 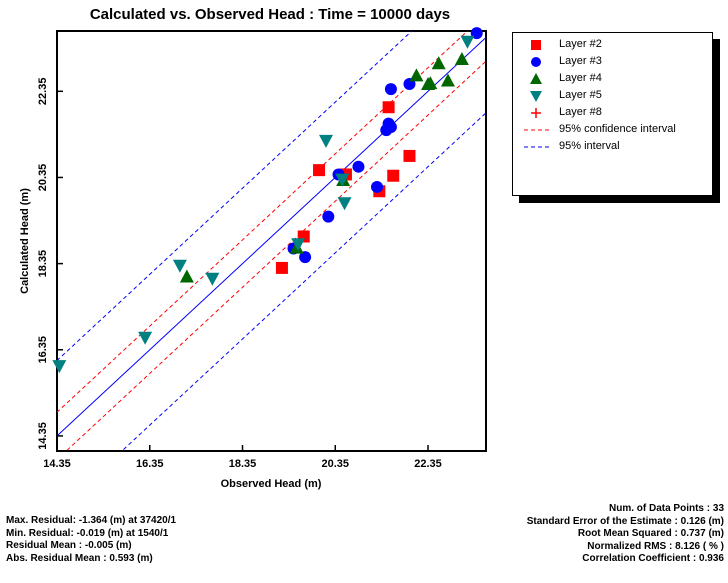 What do you see at coordinates (580, 112) in the screenshot?
I see `legend-label: Layer #8` at bounding box center [580, 112].